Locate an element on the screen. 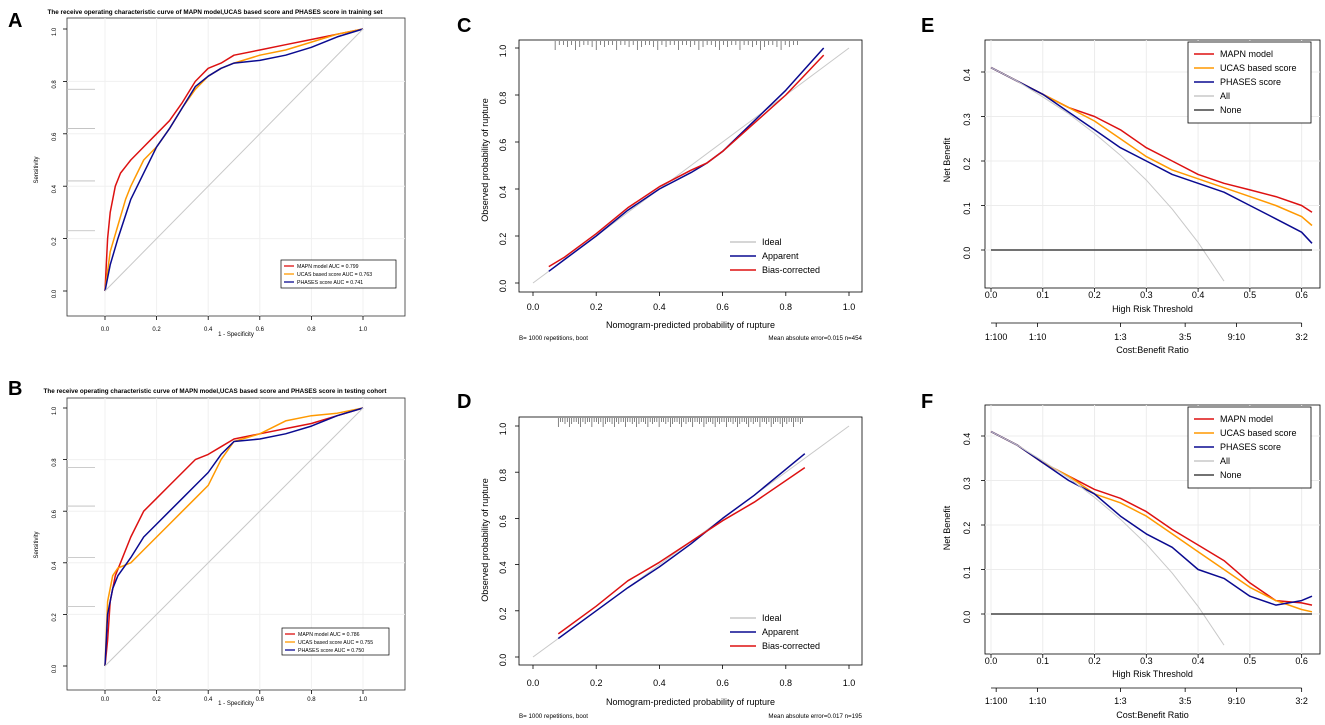 This screenshot has width=1325, height=725. panel-f-frame is located at coordinates (1152, 529).